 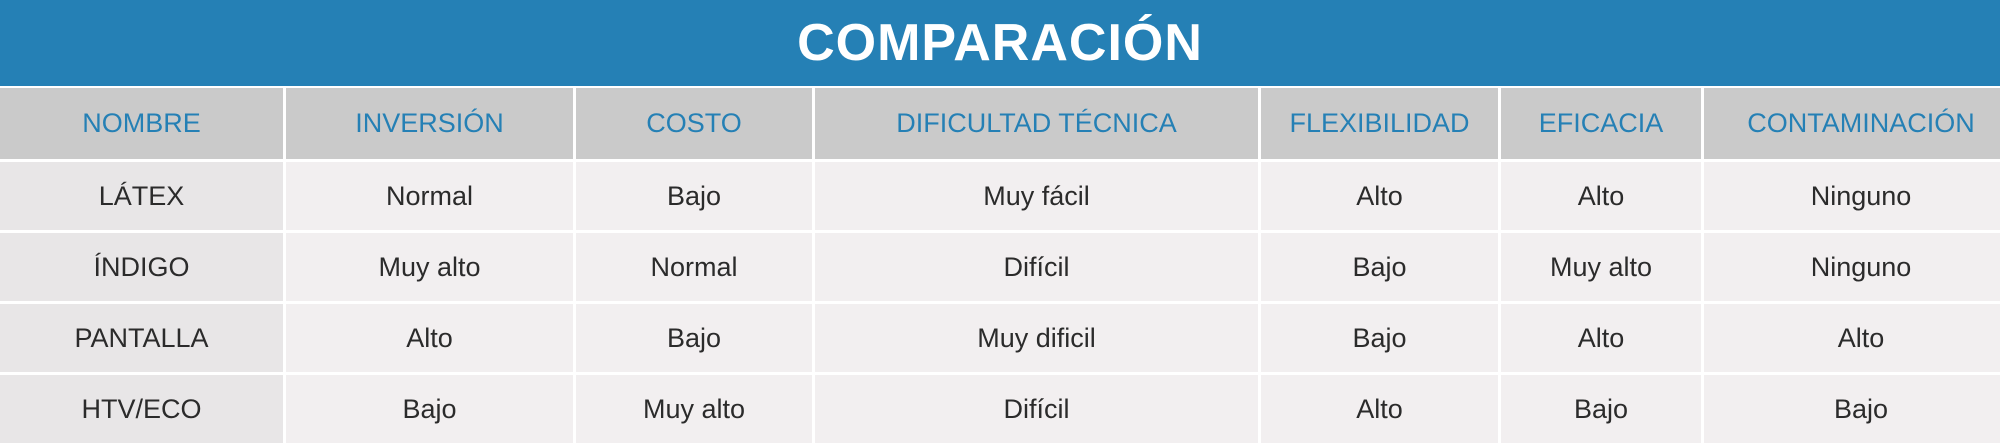 I want to click on column-header: CONTAMINACIÓN, so click(x=1852, y=123).